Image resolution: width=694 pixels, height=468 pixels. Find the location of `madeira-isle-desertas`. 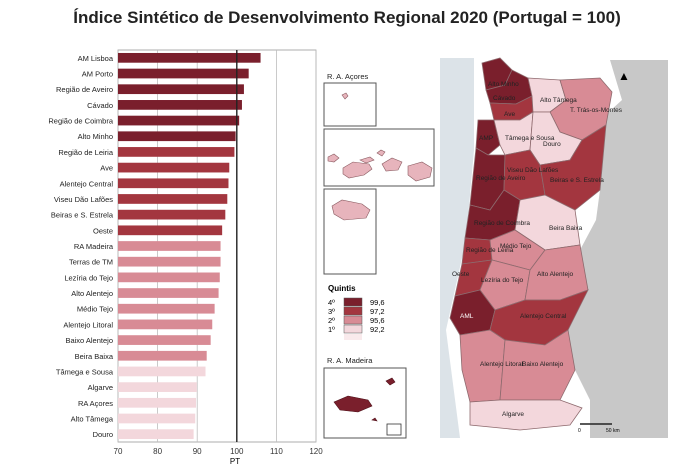

madeira-isle-desertas is located at coordinates (374, 419).